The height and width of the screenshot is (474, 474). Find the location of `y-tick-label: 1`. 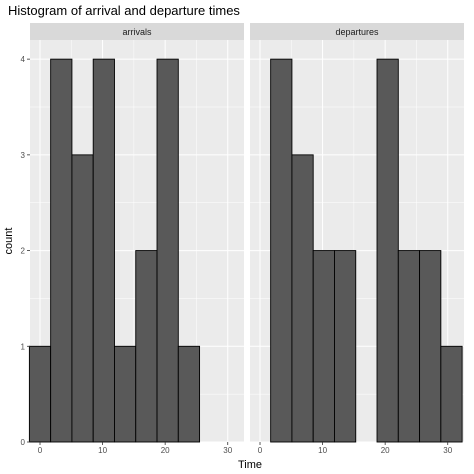

y-tick-label: 1 is located at coordinates (23, 346).